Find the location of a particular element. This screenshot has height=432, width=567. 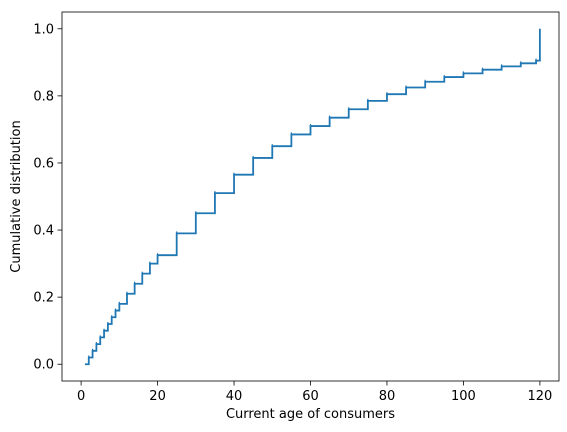

x-tick-label: 80 is located at coordinates (387, 396).